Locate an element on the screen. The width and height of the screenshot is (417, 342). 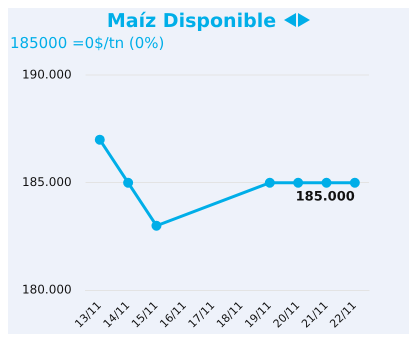
y-tick-label: 185.000 is located at coordinates (47, 181).